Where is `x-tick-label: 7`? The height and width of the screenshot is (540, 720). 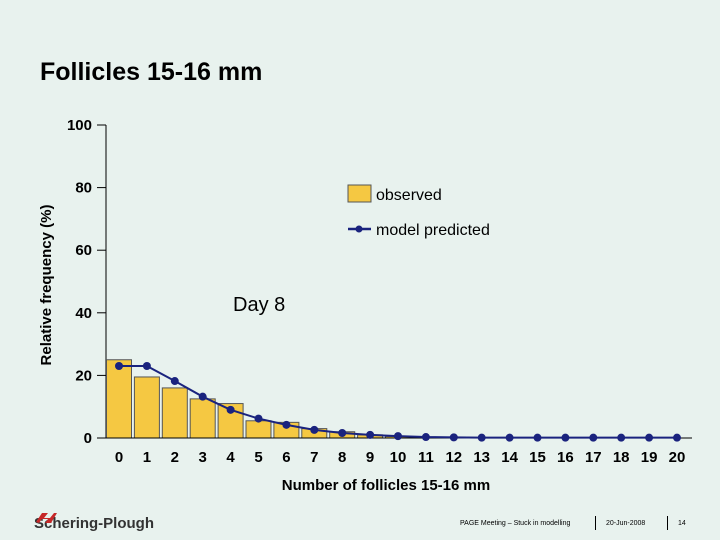
x-tick-label: 7 is located at coordinates (314, 457).